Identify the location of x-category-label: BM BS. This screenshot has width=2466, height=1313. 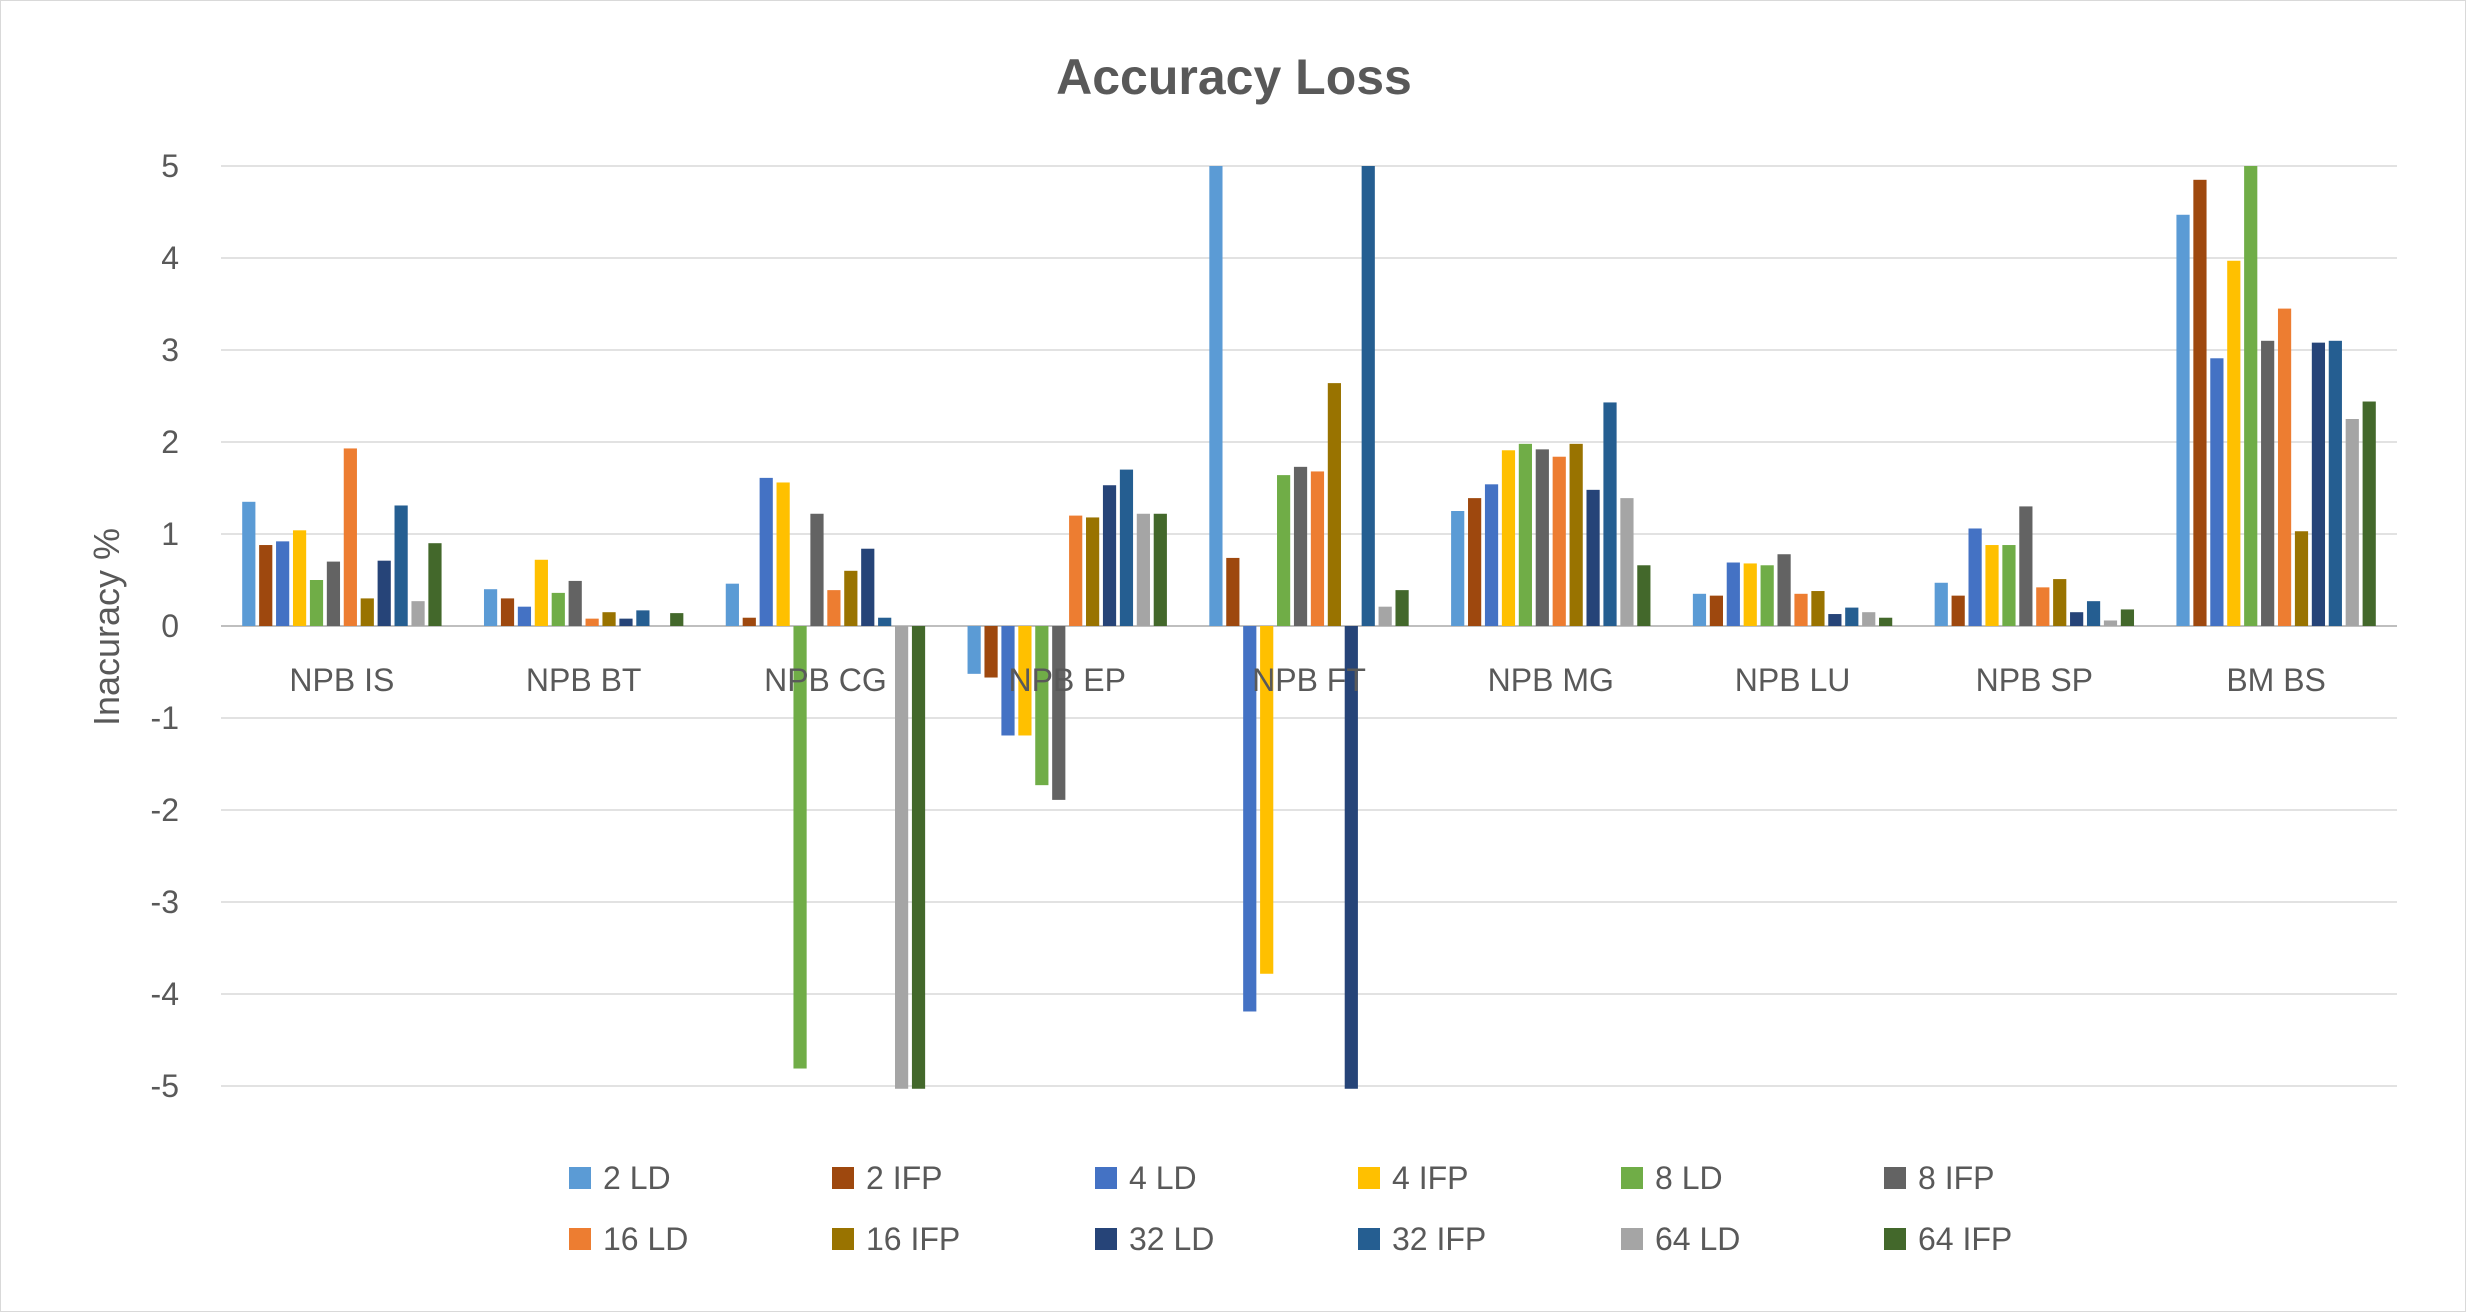
(2276, 680).